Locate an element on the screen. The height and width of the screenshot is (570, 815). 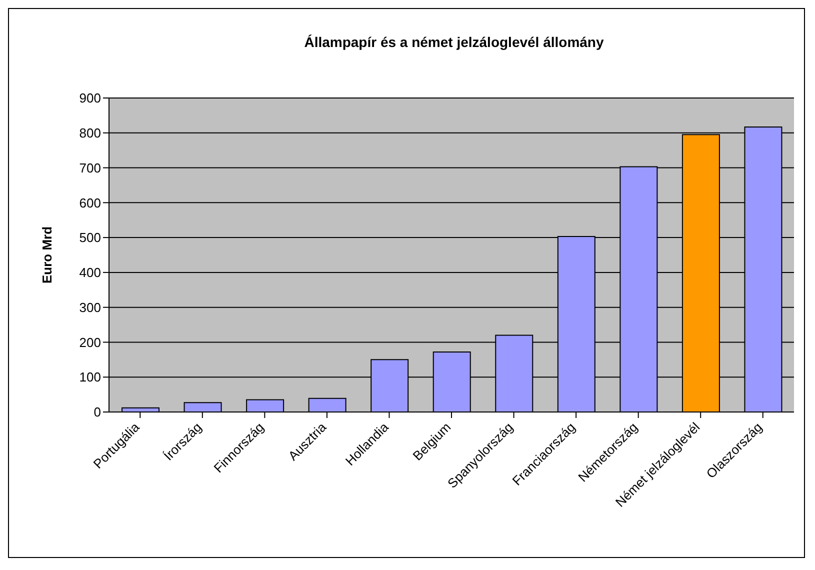
y-tick-label: 800 is located at coordinates (90, 133).